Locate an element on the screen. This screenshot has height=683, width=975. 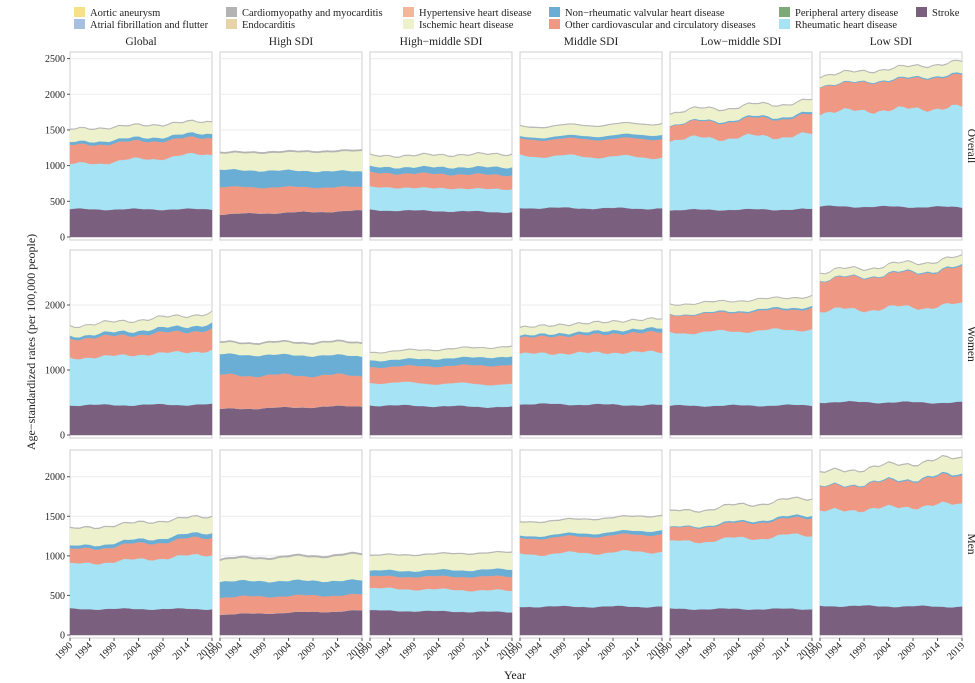
panel-women-low-middle-sdi is located at coordinates (741, 344).